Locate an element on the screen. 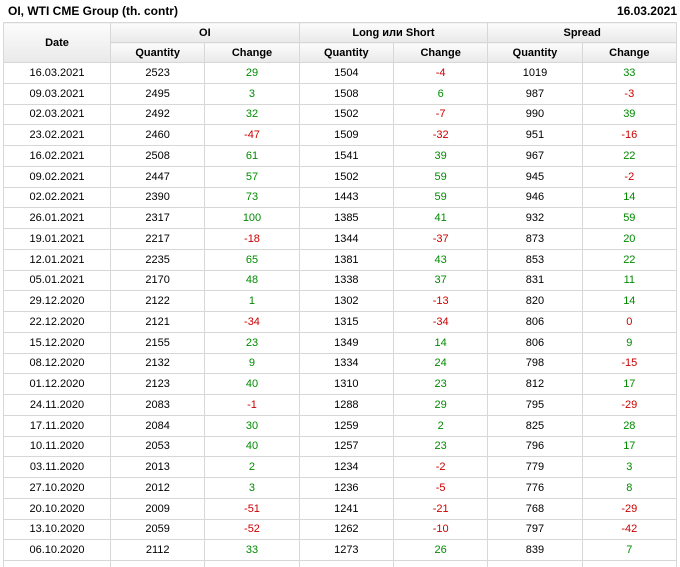 Image resolution: width=680 pixels, height=567 pixels. date-cell: 15.12.2020 is located at coordinates (57, 342).